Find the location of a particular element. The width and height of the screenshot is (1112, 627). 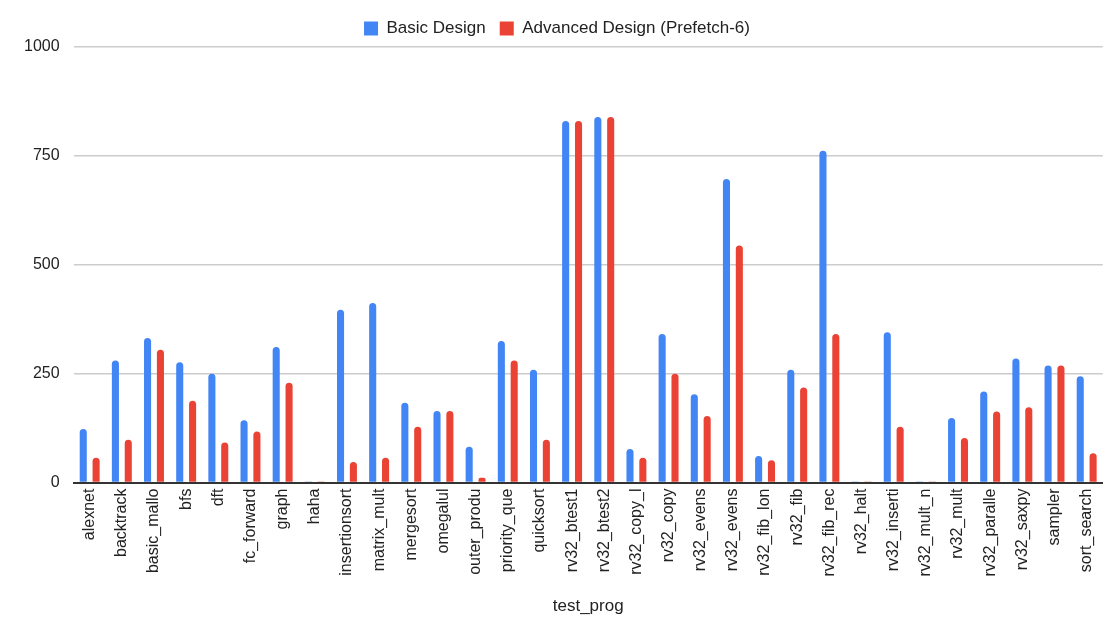

y-tick-label: 0 is located at coordinates (55, 481).